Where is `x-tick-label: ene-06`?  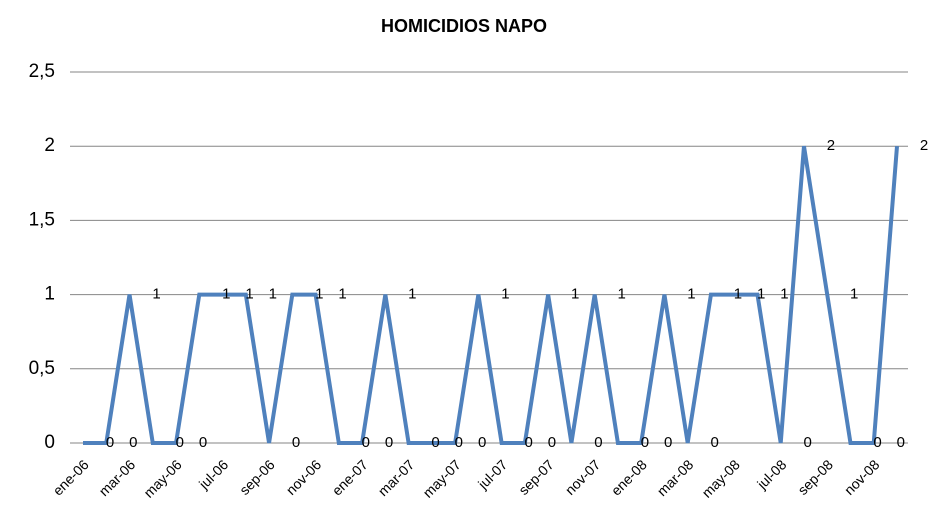 x-tick-label: ene-06 is located at coordinates (71, 477).